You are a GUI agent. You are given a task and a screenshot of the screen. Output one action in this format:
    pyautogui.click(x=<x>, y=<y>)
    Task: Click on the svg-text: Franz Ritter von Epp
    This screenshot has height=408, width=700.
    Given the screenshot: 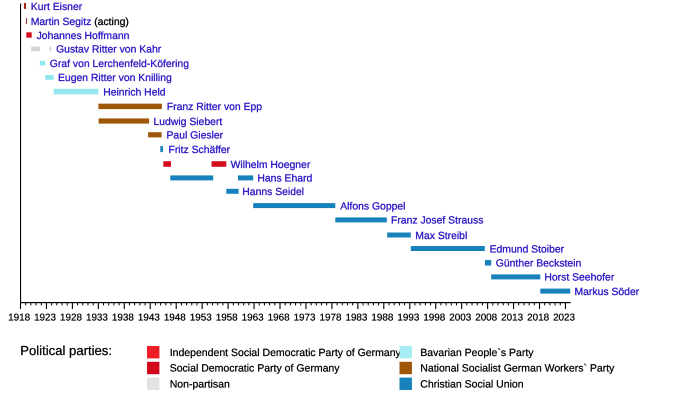 What is the action you would take?
    pyautogui.click(x=215, y=107)
    